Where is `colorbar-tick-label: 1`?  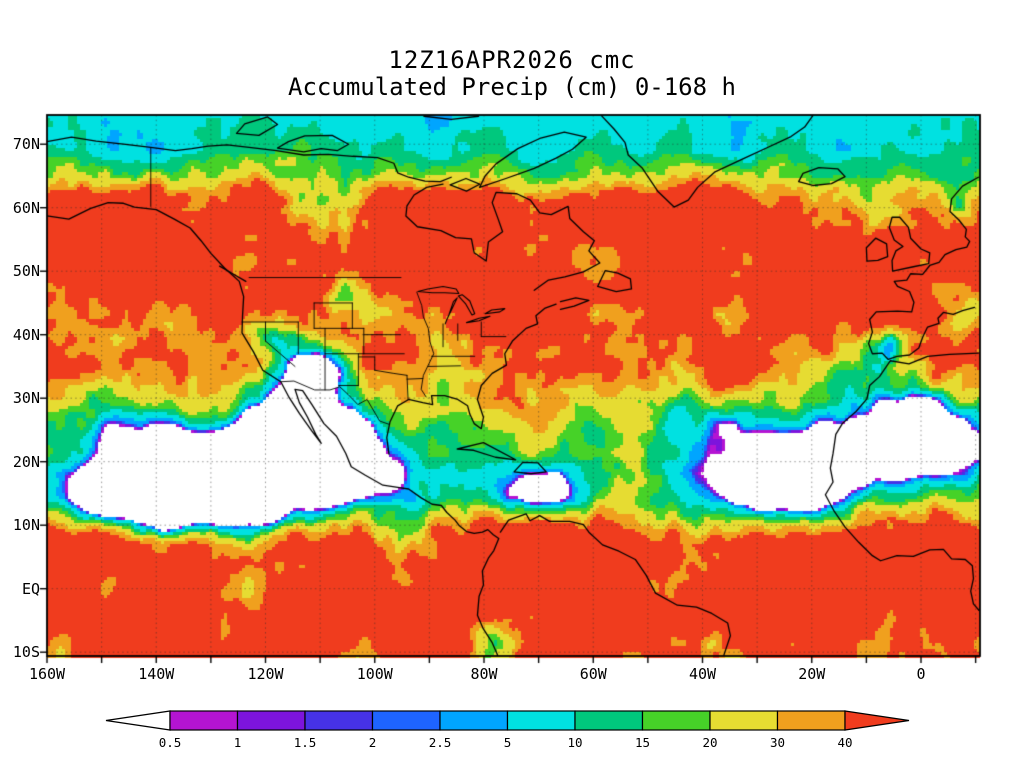 colorbar-tick-label: 1 is located at coordinates (238, 742).